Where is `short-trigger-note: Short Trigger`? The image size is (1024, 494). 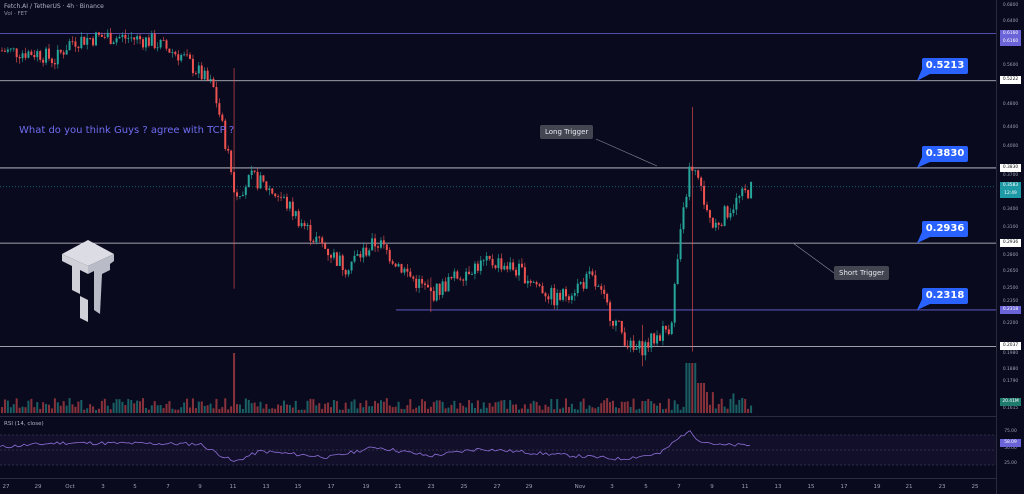 short-trigger-note: Short Trigger is located at coordinates (862, 273).